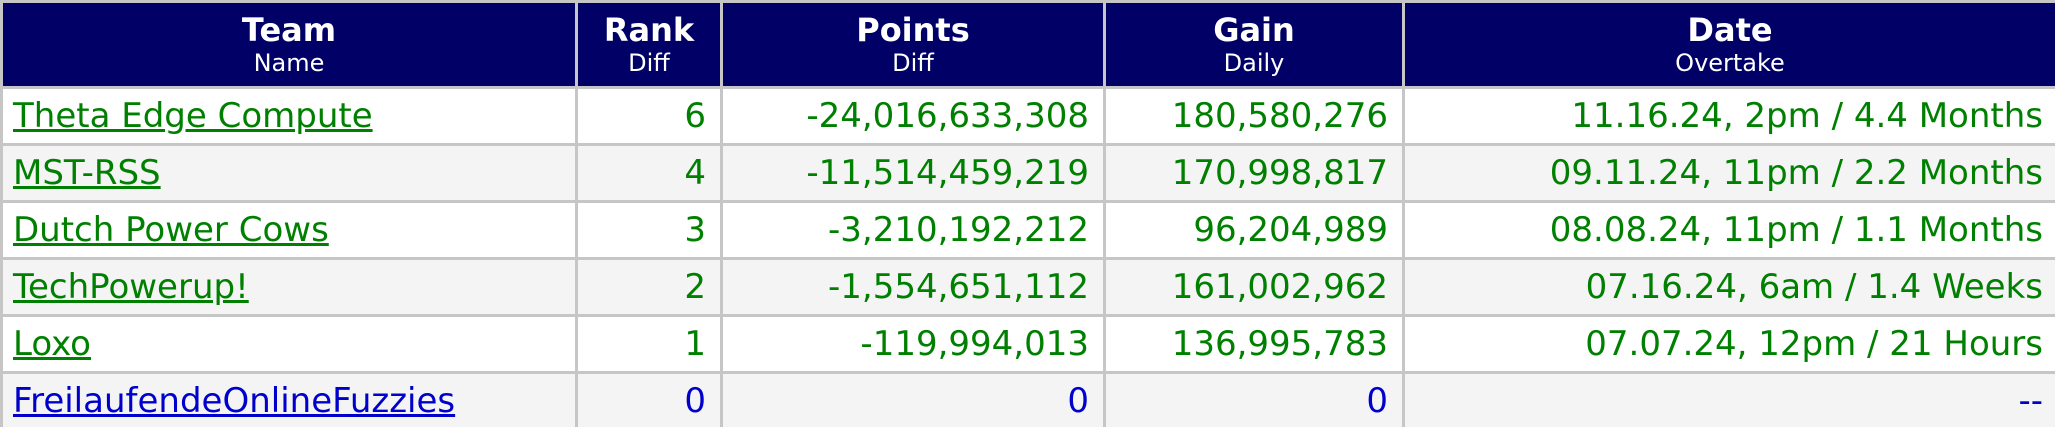  What do you see at coordinates (289, 287) in the screenshot?
I see `team-cell: TechPowerup!` at bounding box center [289, 287].